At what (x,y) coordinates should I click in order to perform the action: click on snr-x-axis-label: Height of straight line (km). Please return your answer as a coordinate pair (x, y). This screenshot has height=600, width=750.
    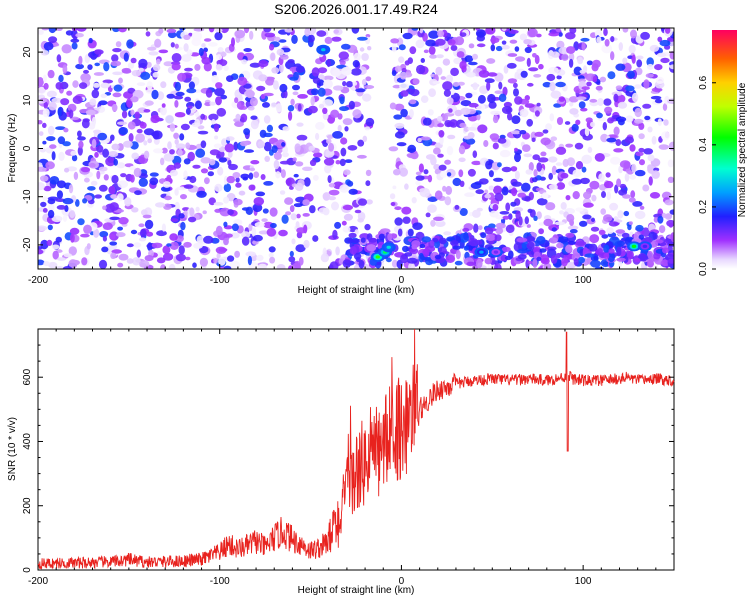
    Looking at the image, I should click on (356, 590).